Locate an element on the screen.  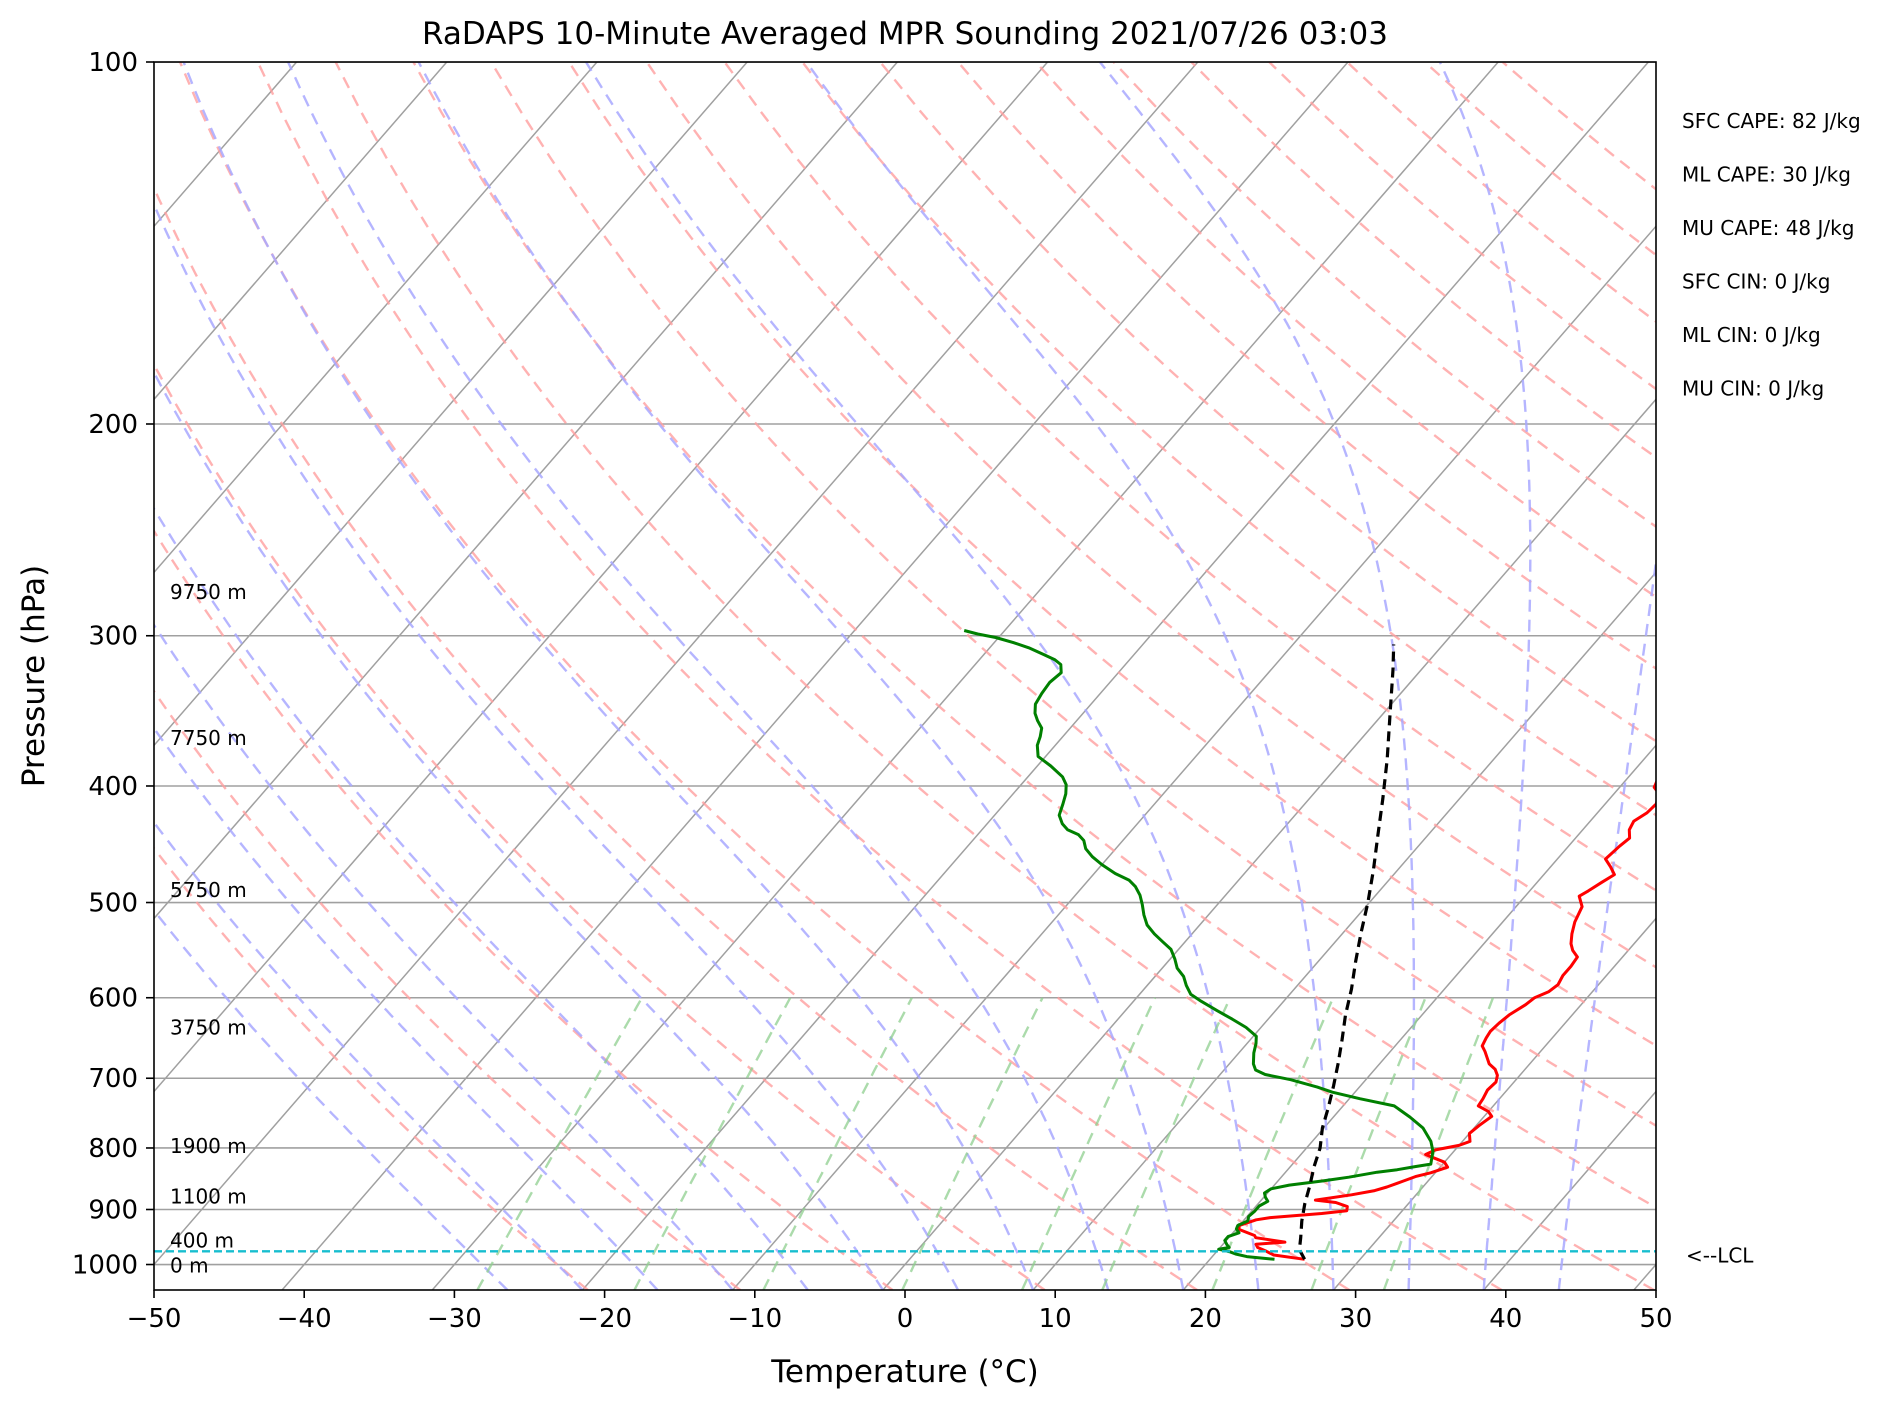
x-tick-label: 10 is located at coordinates (1055, 1319).